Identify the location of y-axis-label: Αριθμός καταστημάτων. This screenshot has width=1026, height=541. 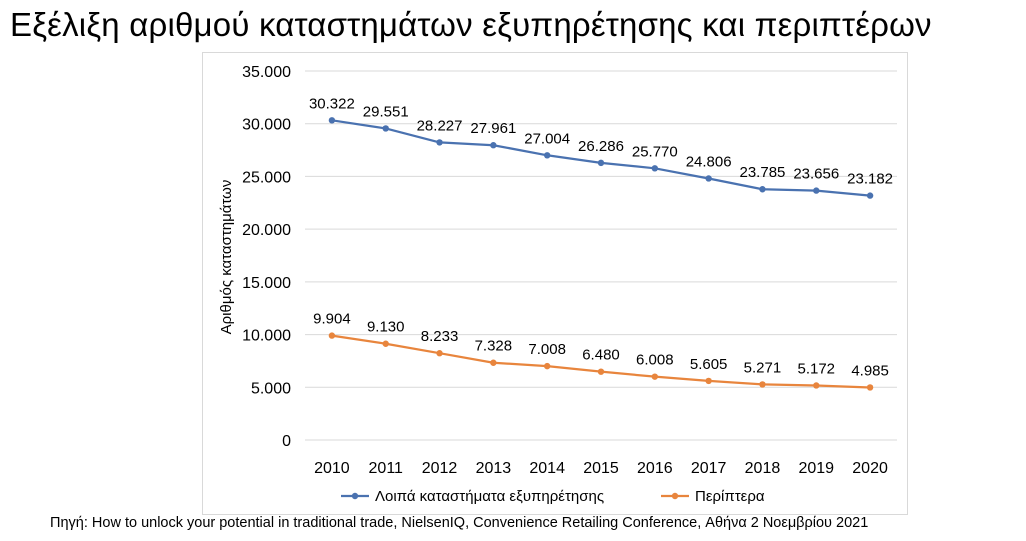
(226, 257).